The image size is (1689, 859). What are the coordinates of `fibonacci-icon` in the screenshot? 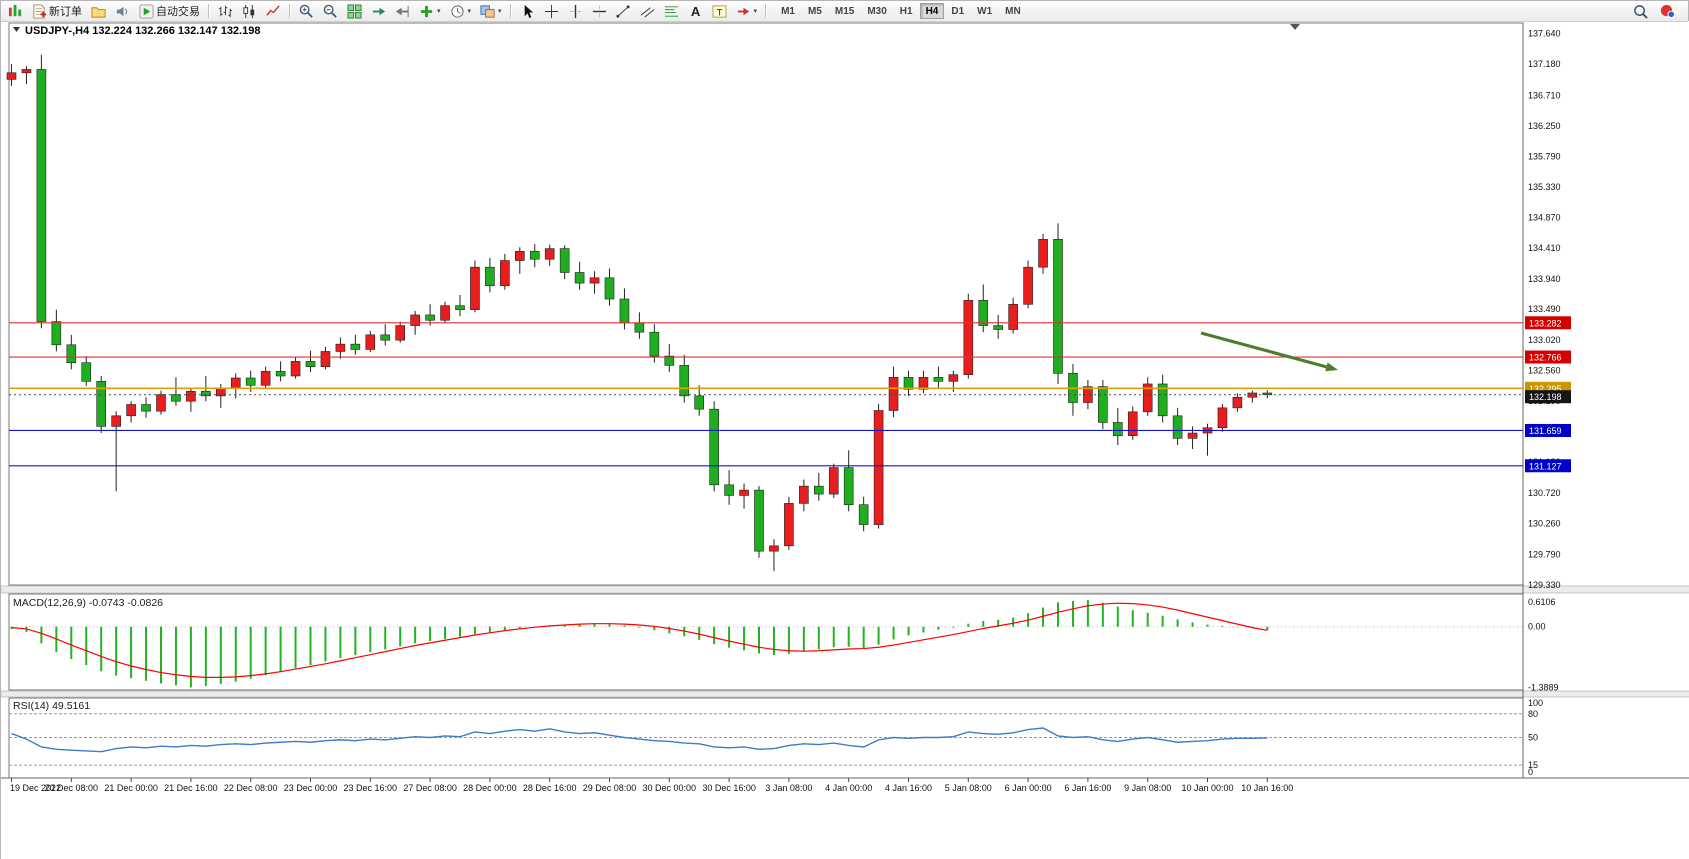 It's located at (671, 11).